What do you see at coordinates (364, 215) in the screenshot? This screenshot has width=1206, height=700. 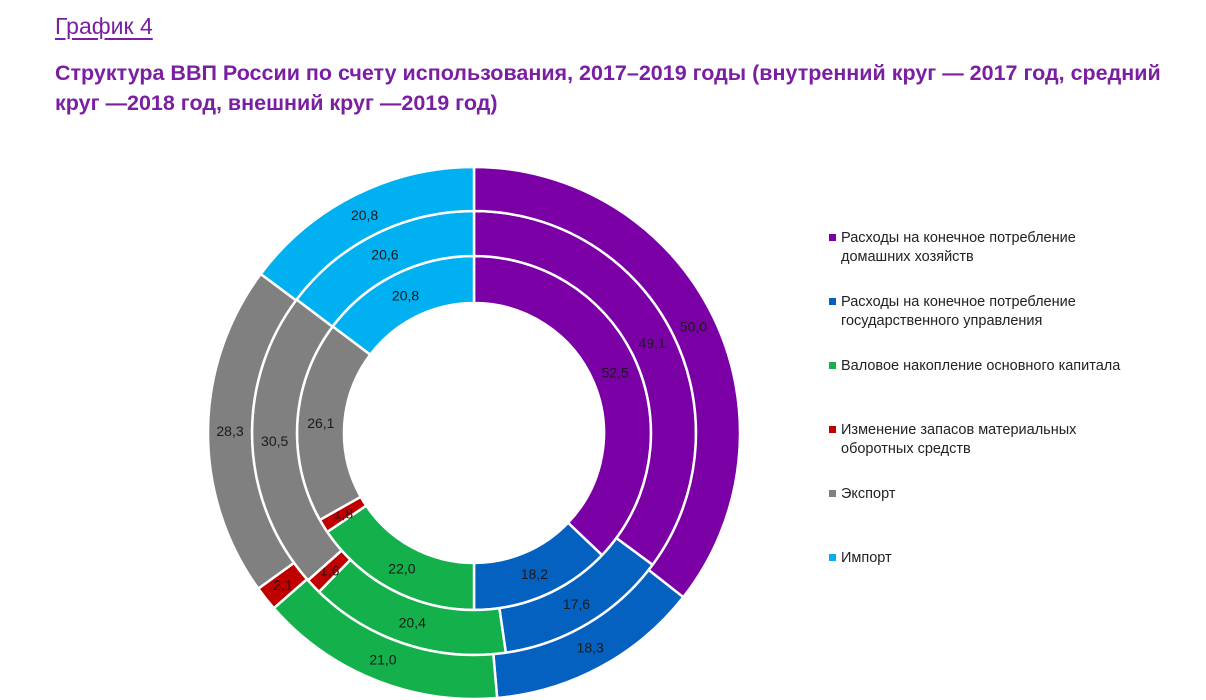 I see `data-label-2019-import: 20,8` at bounding box center [364, 215].